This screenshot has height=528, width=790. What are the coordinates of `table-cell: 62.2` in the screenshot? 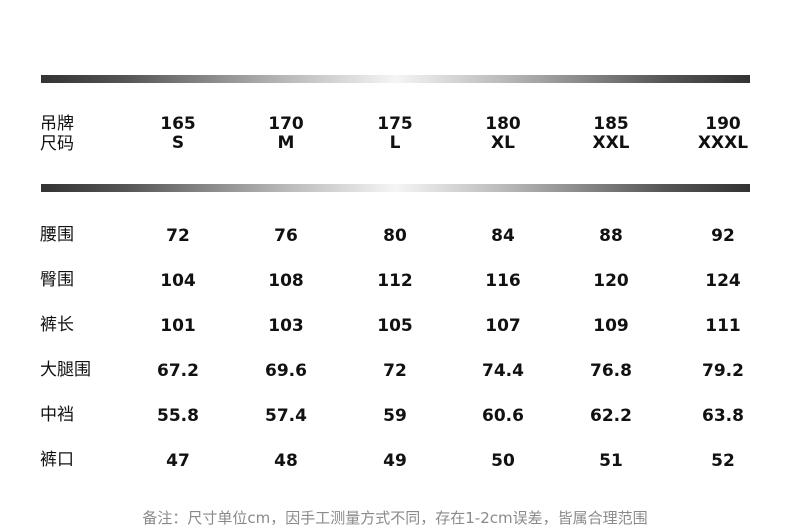 It's located at (611, 416).